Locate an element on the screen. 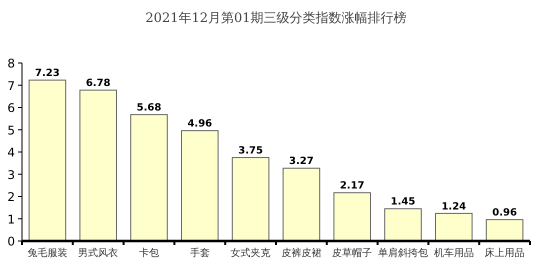 This screenshot has height=273, width=552. x-tick-label: 男式风衣 is located at coordinates (98, 253).